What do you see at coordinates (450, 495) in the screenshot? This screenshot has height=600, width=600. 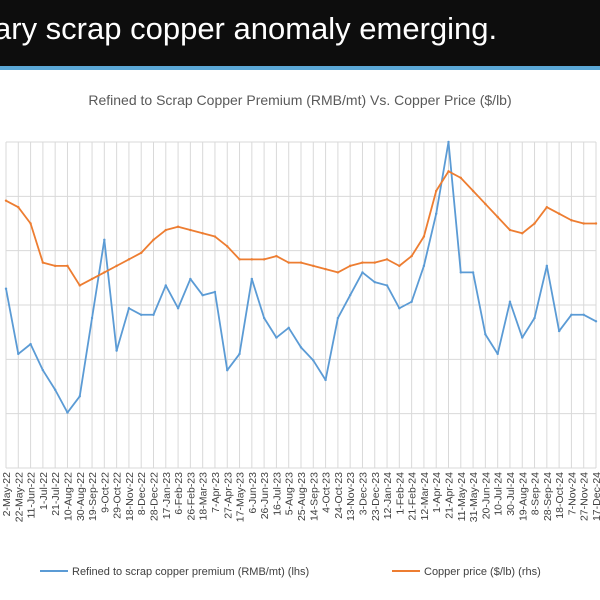 I see `x-tick-label: 21-Apr-24` at bounding box center [450, 495].